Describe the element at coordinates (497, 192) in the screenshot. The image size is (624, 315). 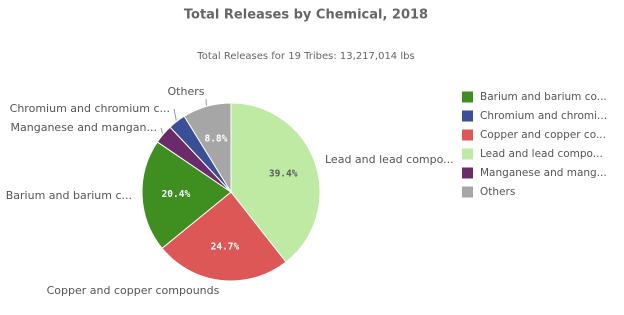
I see `legend-label: Others` at that location.